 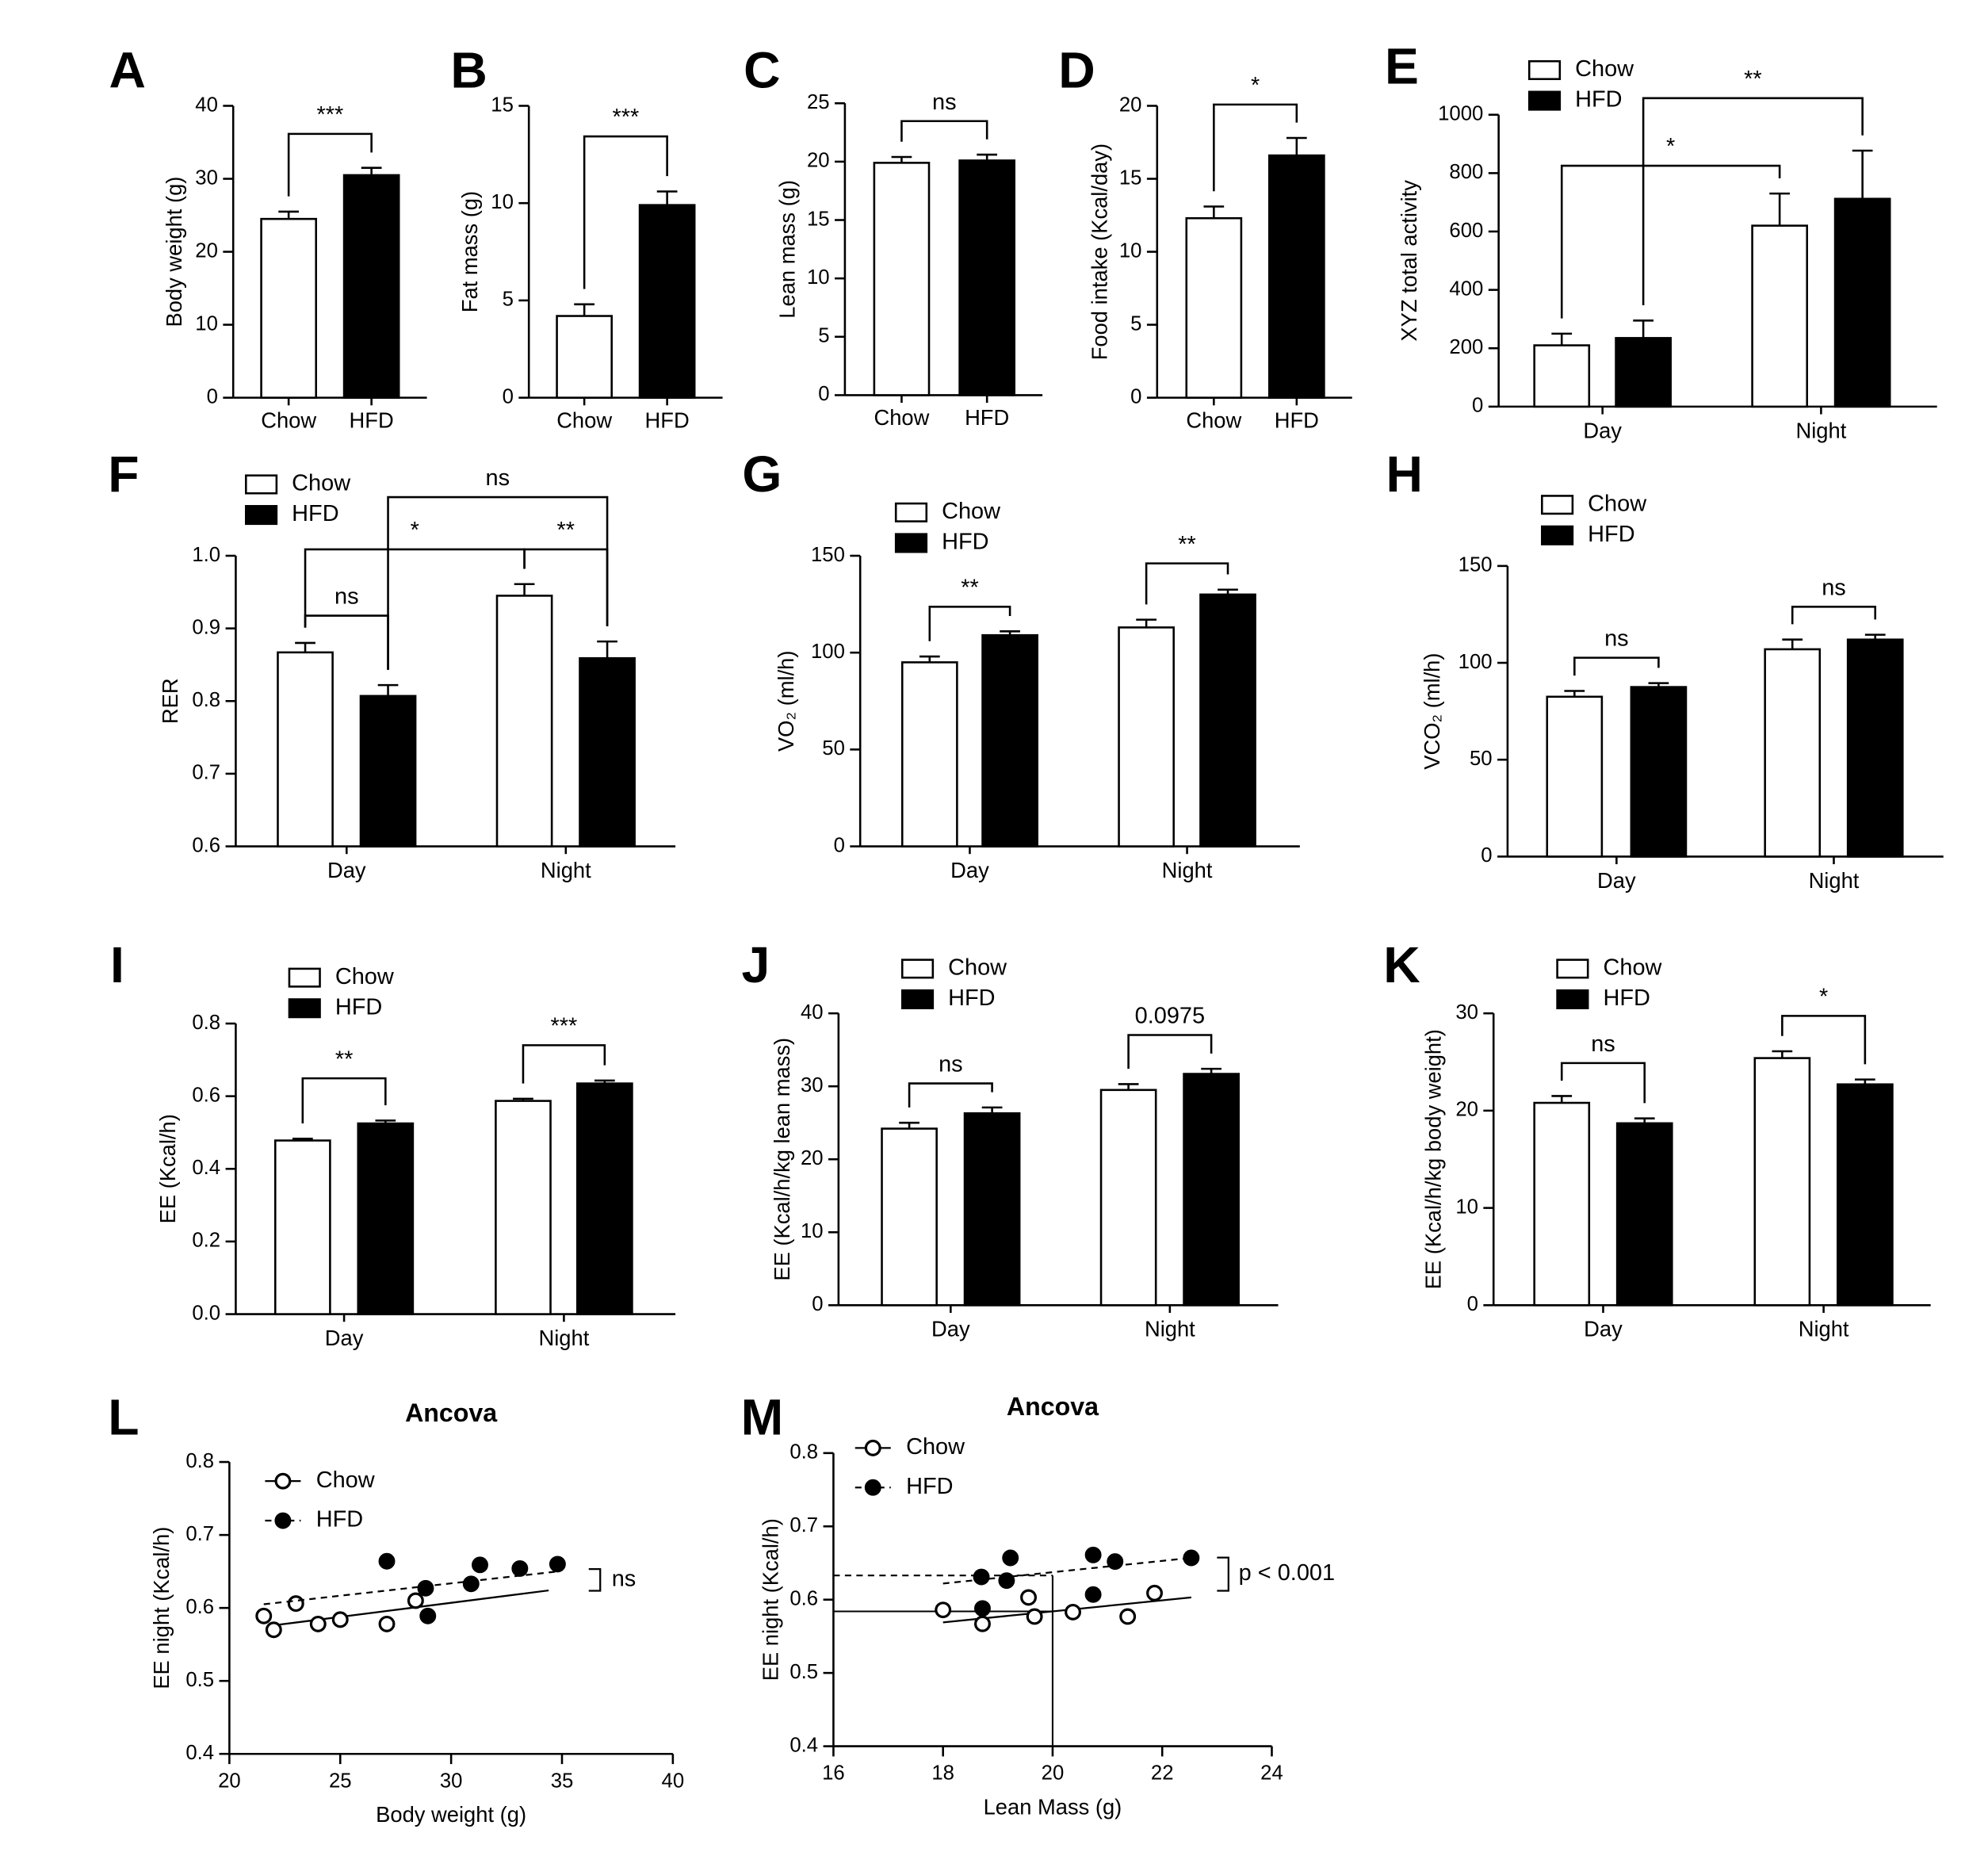 I want to click on x-axis-label: Body weight (g), so click(x=451, y=1815).